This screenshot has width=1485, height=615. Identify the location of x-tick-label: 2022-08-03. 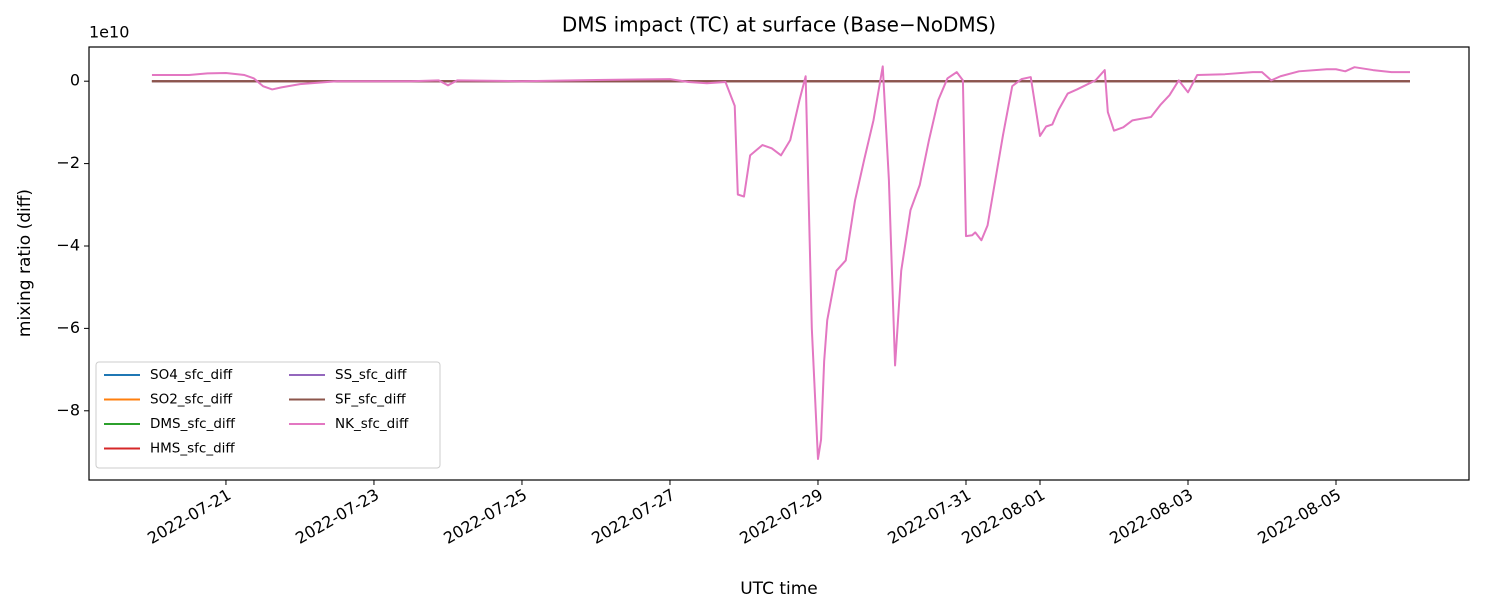
(1151, 516).